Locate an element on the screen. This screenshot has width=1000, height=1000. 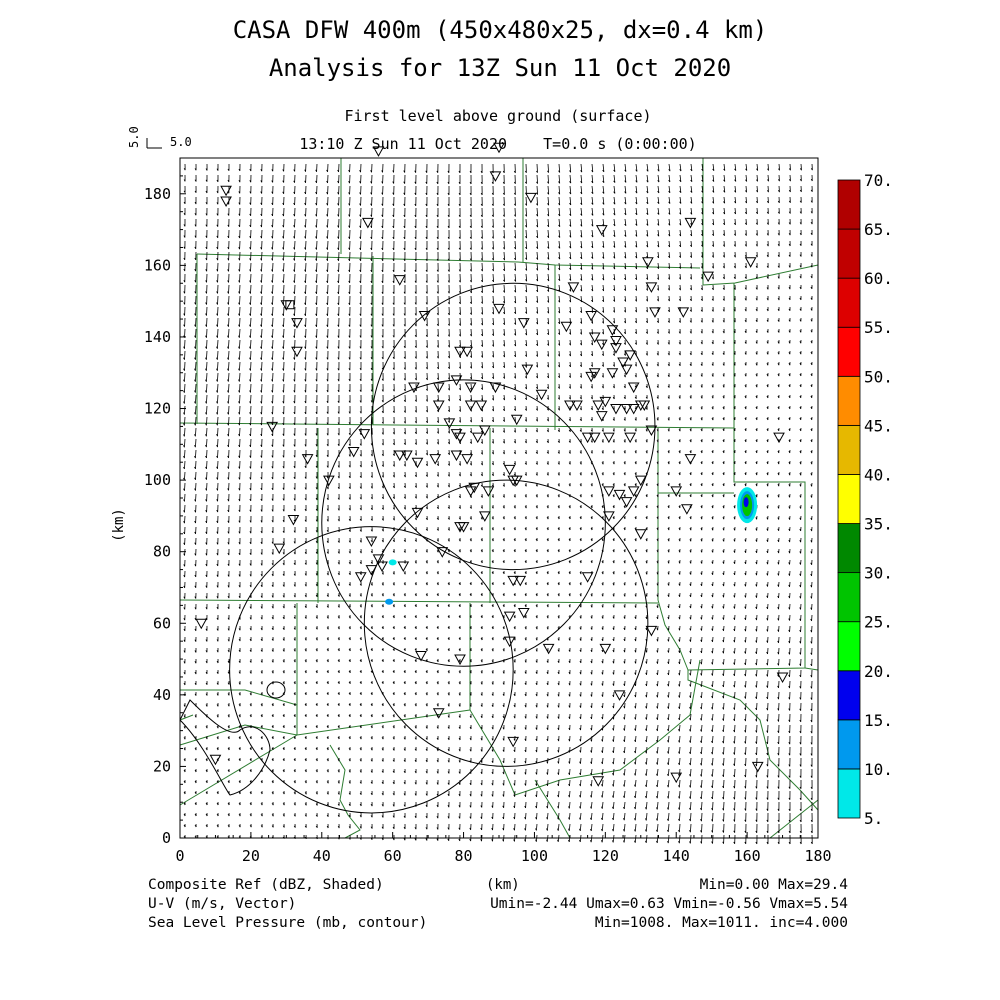
colorbar-label: 10. is located at coordinates (878, 769).